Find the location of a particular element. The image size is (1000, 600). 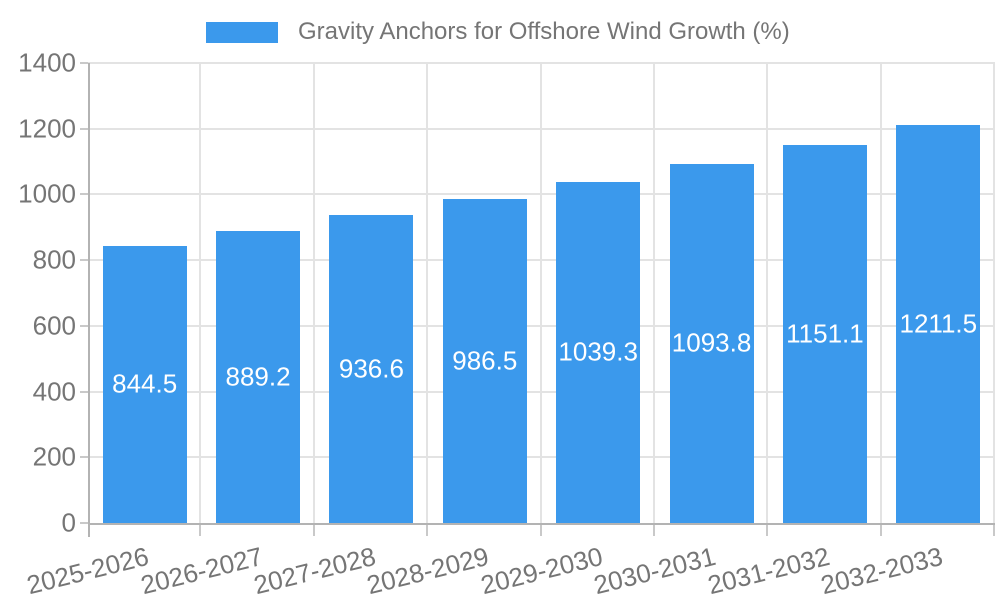

bar: 936.6 is located at coordinates (371, 369).